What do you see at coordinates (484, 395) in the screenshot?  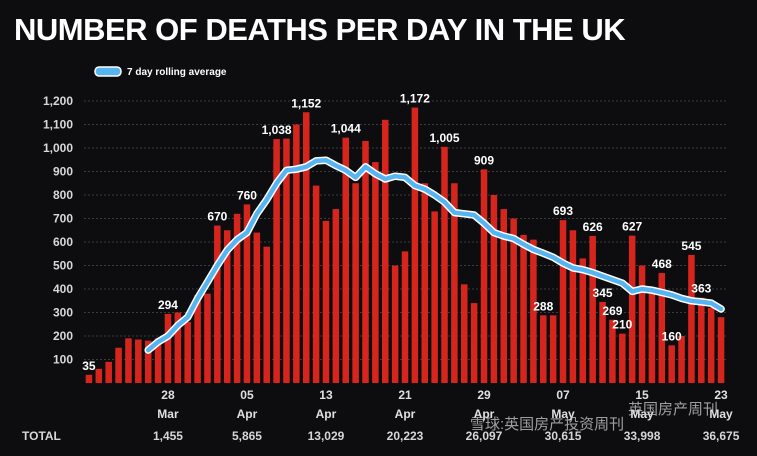 I see `x-tick-day: 29` at bounding box center [484, 395].